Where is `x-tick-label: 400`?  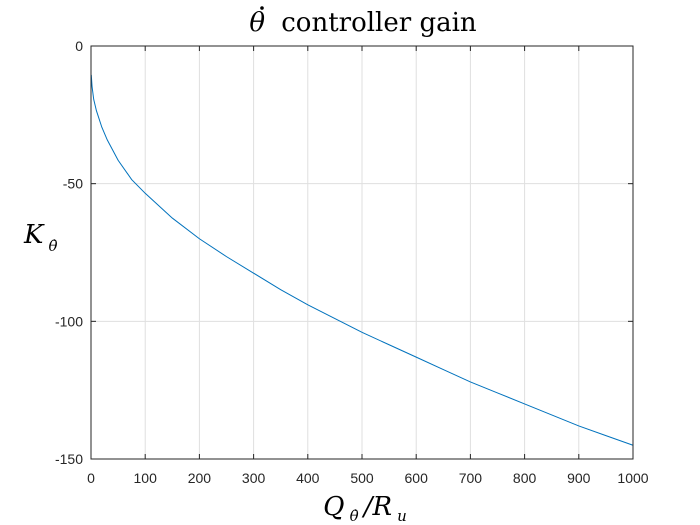
x-tick-label: 400 is located at coordinates (308, 478).